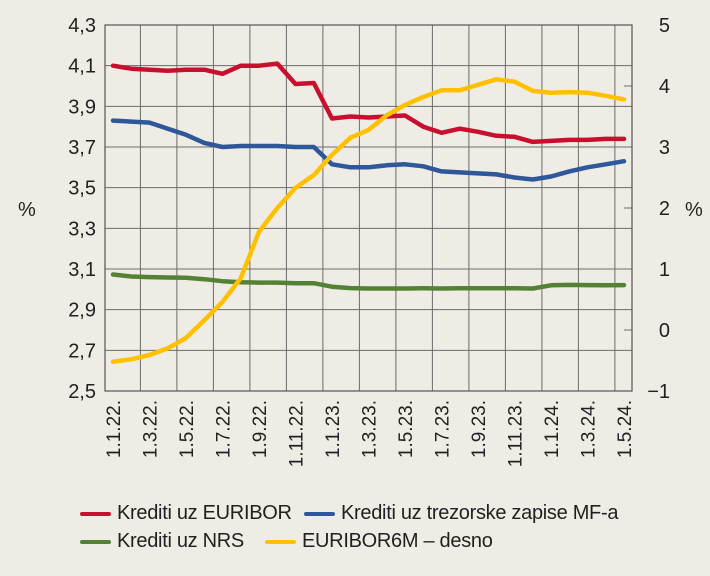 This screenshot has height=576, width=710. Describe the element at coordinates (114, 429) in the screenshot. I see `x-tick-label: 1.1.22.` at that location.